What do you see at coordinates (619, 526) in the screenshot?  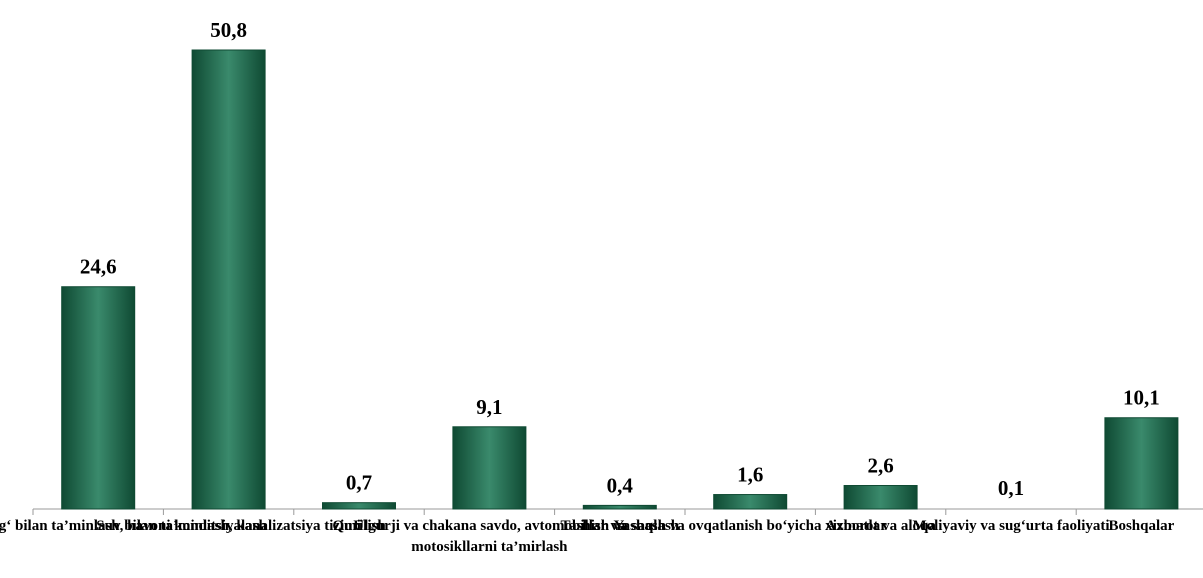 I see `category-label: Tashish va saqlash` at bounding box center [619, 526].